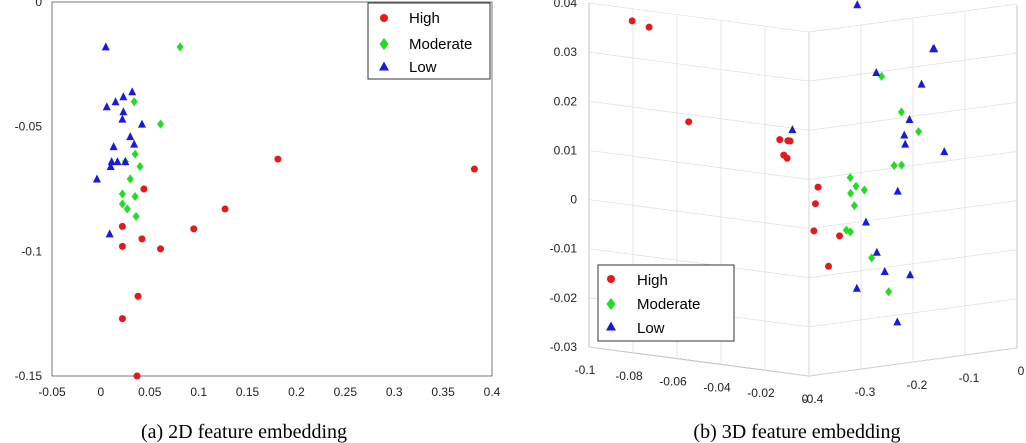 The image size is (1026, 443). What do you see at coordinates (573, 200) in the screenshot?
I see `z-tick-3d: 0` at bounding box center [573, 200].